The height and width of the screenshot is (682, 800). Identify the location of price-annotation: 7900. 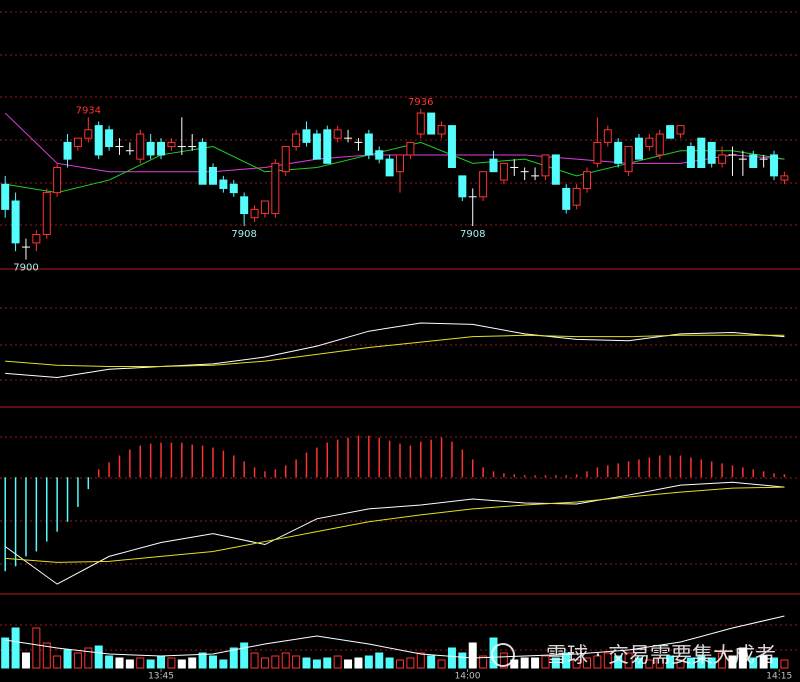
(25, 268).